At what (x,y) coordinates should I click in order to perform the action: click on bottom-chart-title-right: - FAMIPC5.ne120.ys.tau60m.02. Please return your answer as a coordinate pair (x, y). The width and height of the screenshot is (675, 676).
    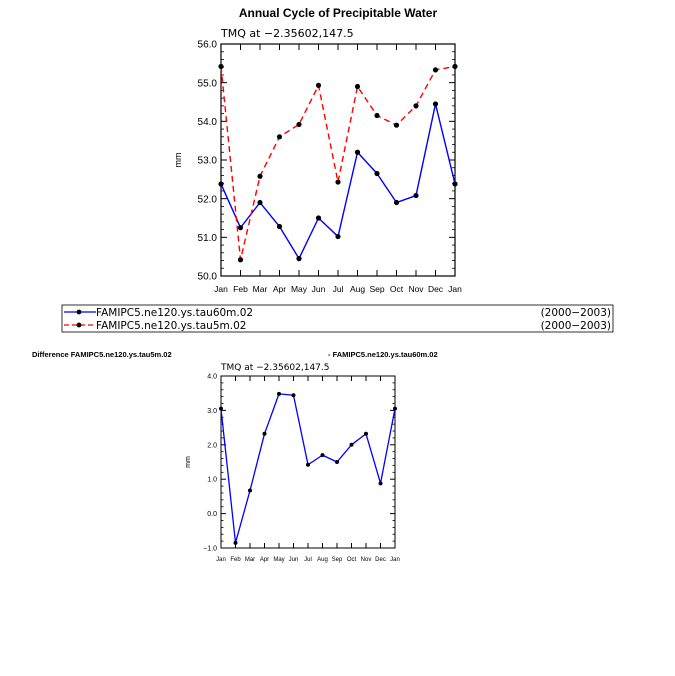
    Looking at the image, I should click on (383, 354).